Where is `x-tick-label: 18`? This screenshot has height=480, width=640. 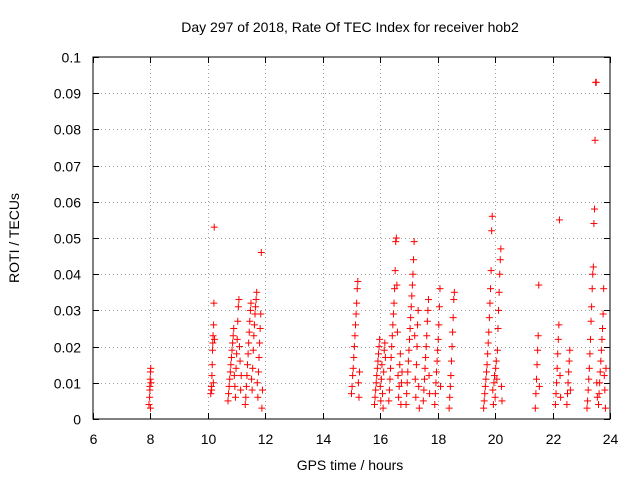 x-tick-label: 18 is located at coordinates (439, 439).